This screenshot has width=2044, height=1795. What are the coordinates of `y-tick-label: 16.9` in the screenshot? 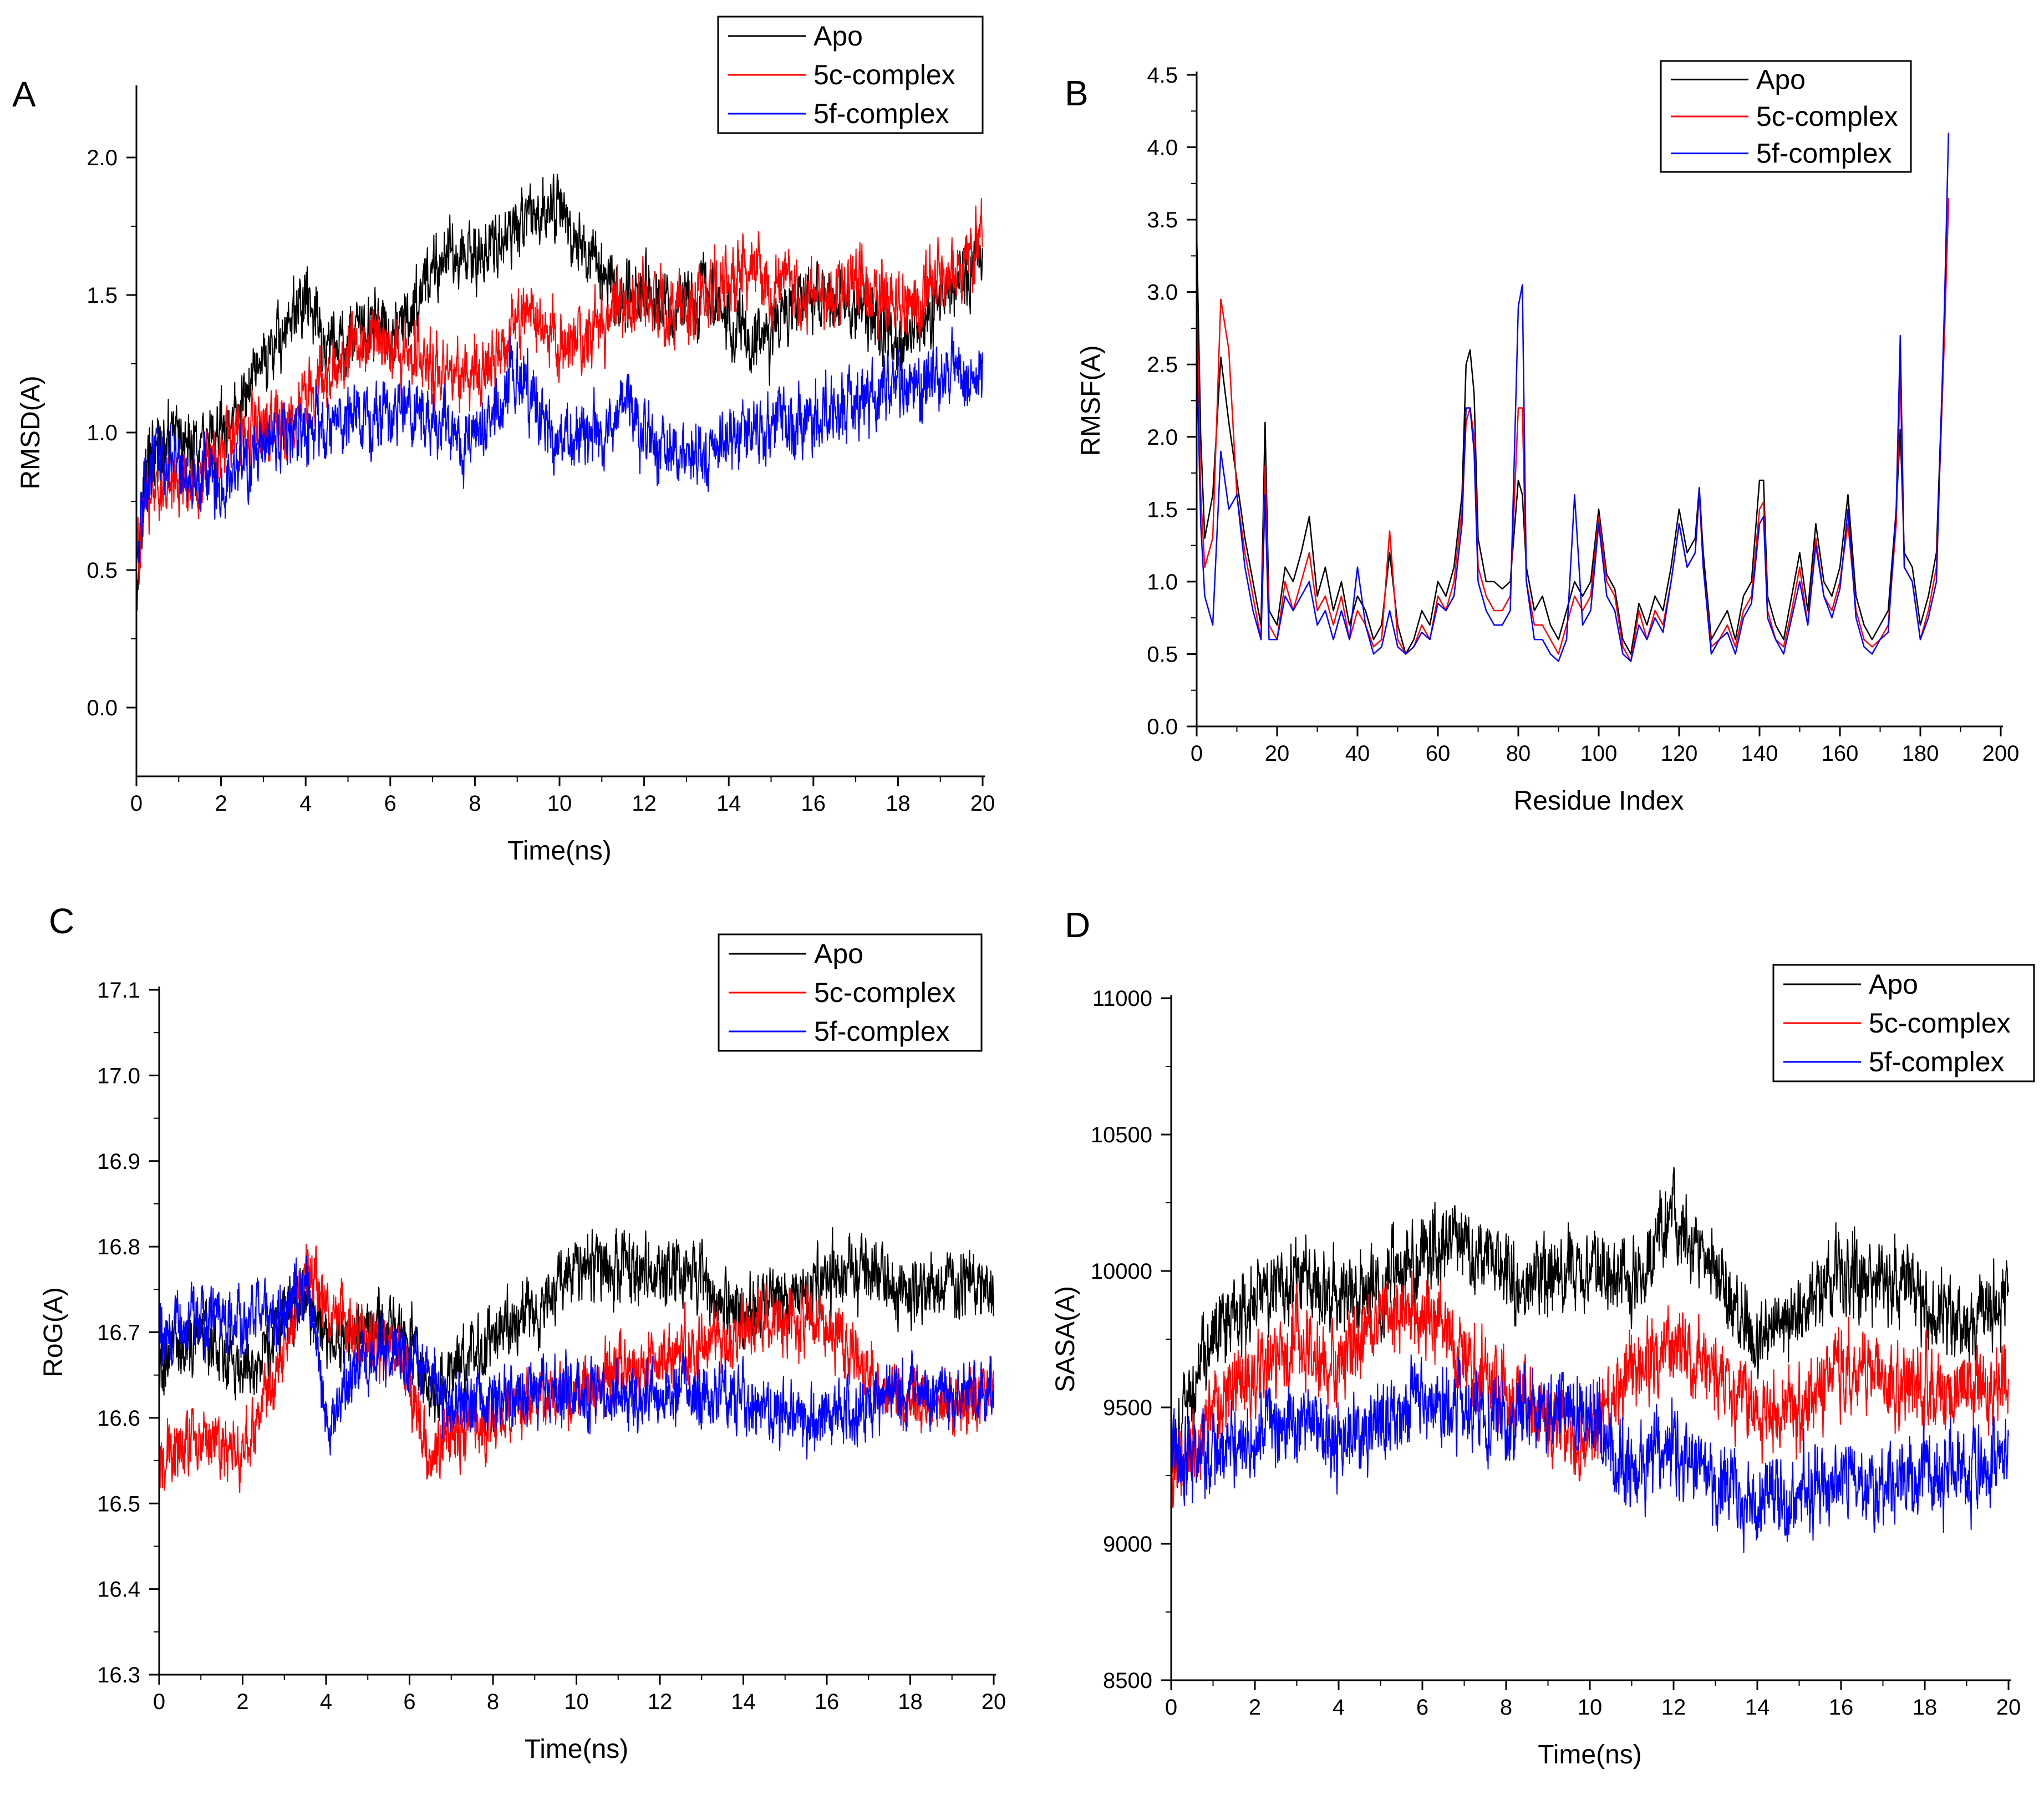 It's located at (119, 1162).